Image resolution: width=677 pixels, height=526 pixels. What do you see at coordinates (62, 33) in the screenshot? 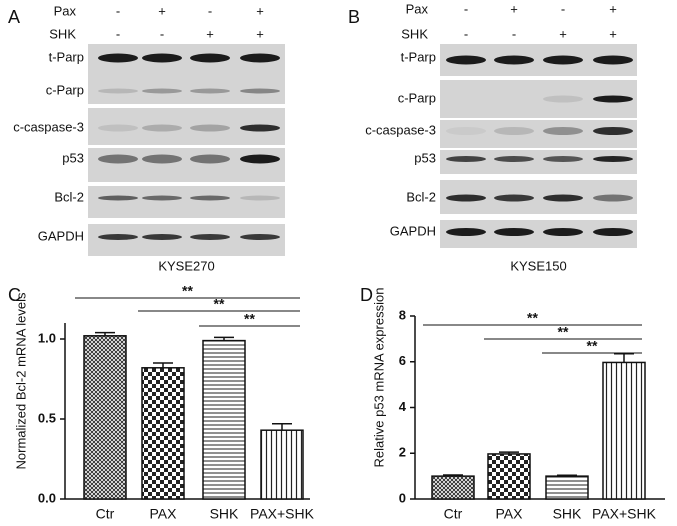
I see `condition-name: SHK` at bounding box center [62, 33].